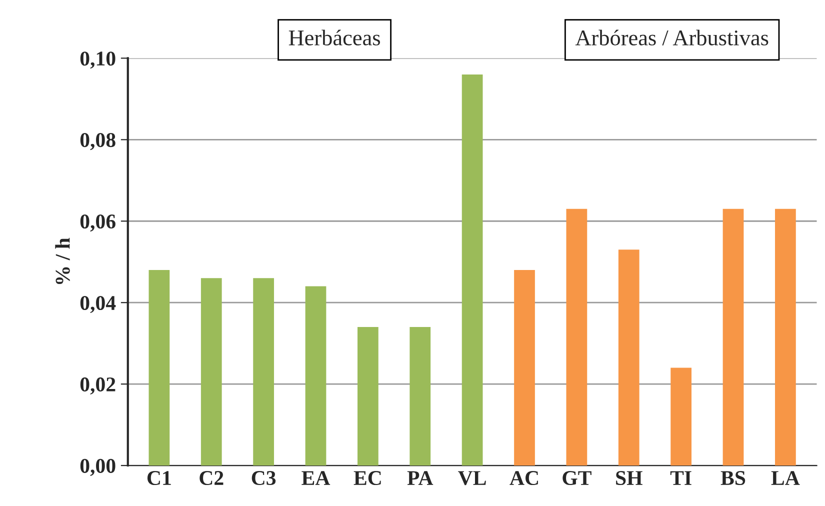 This screenshot has height=506, width=825. I want to click on x-tick-label: EC, so click(367, 478).